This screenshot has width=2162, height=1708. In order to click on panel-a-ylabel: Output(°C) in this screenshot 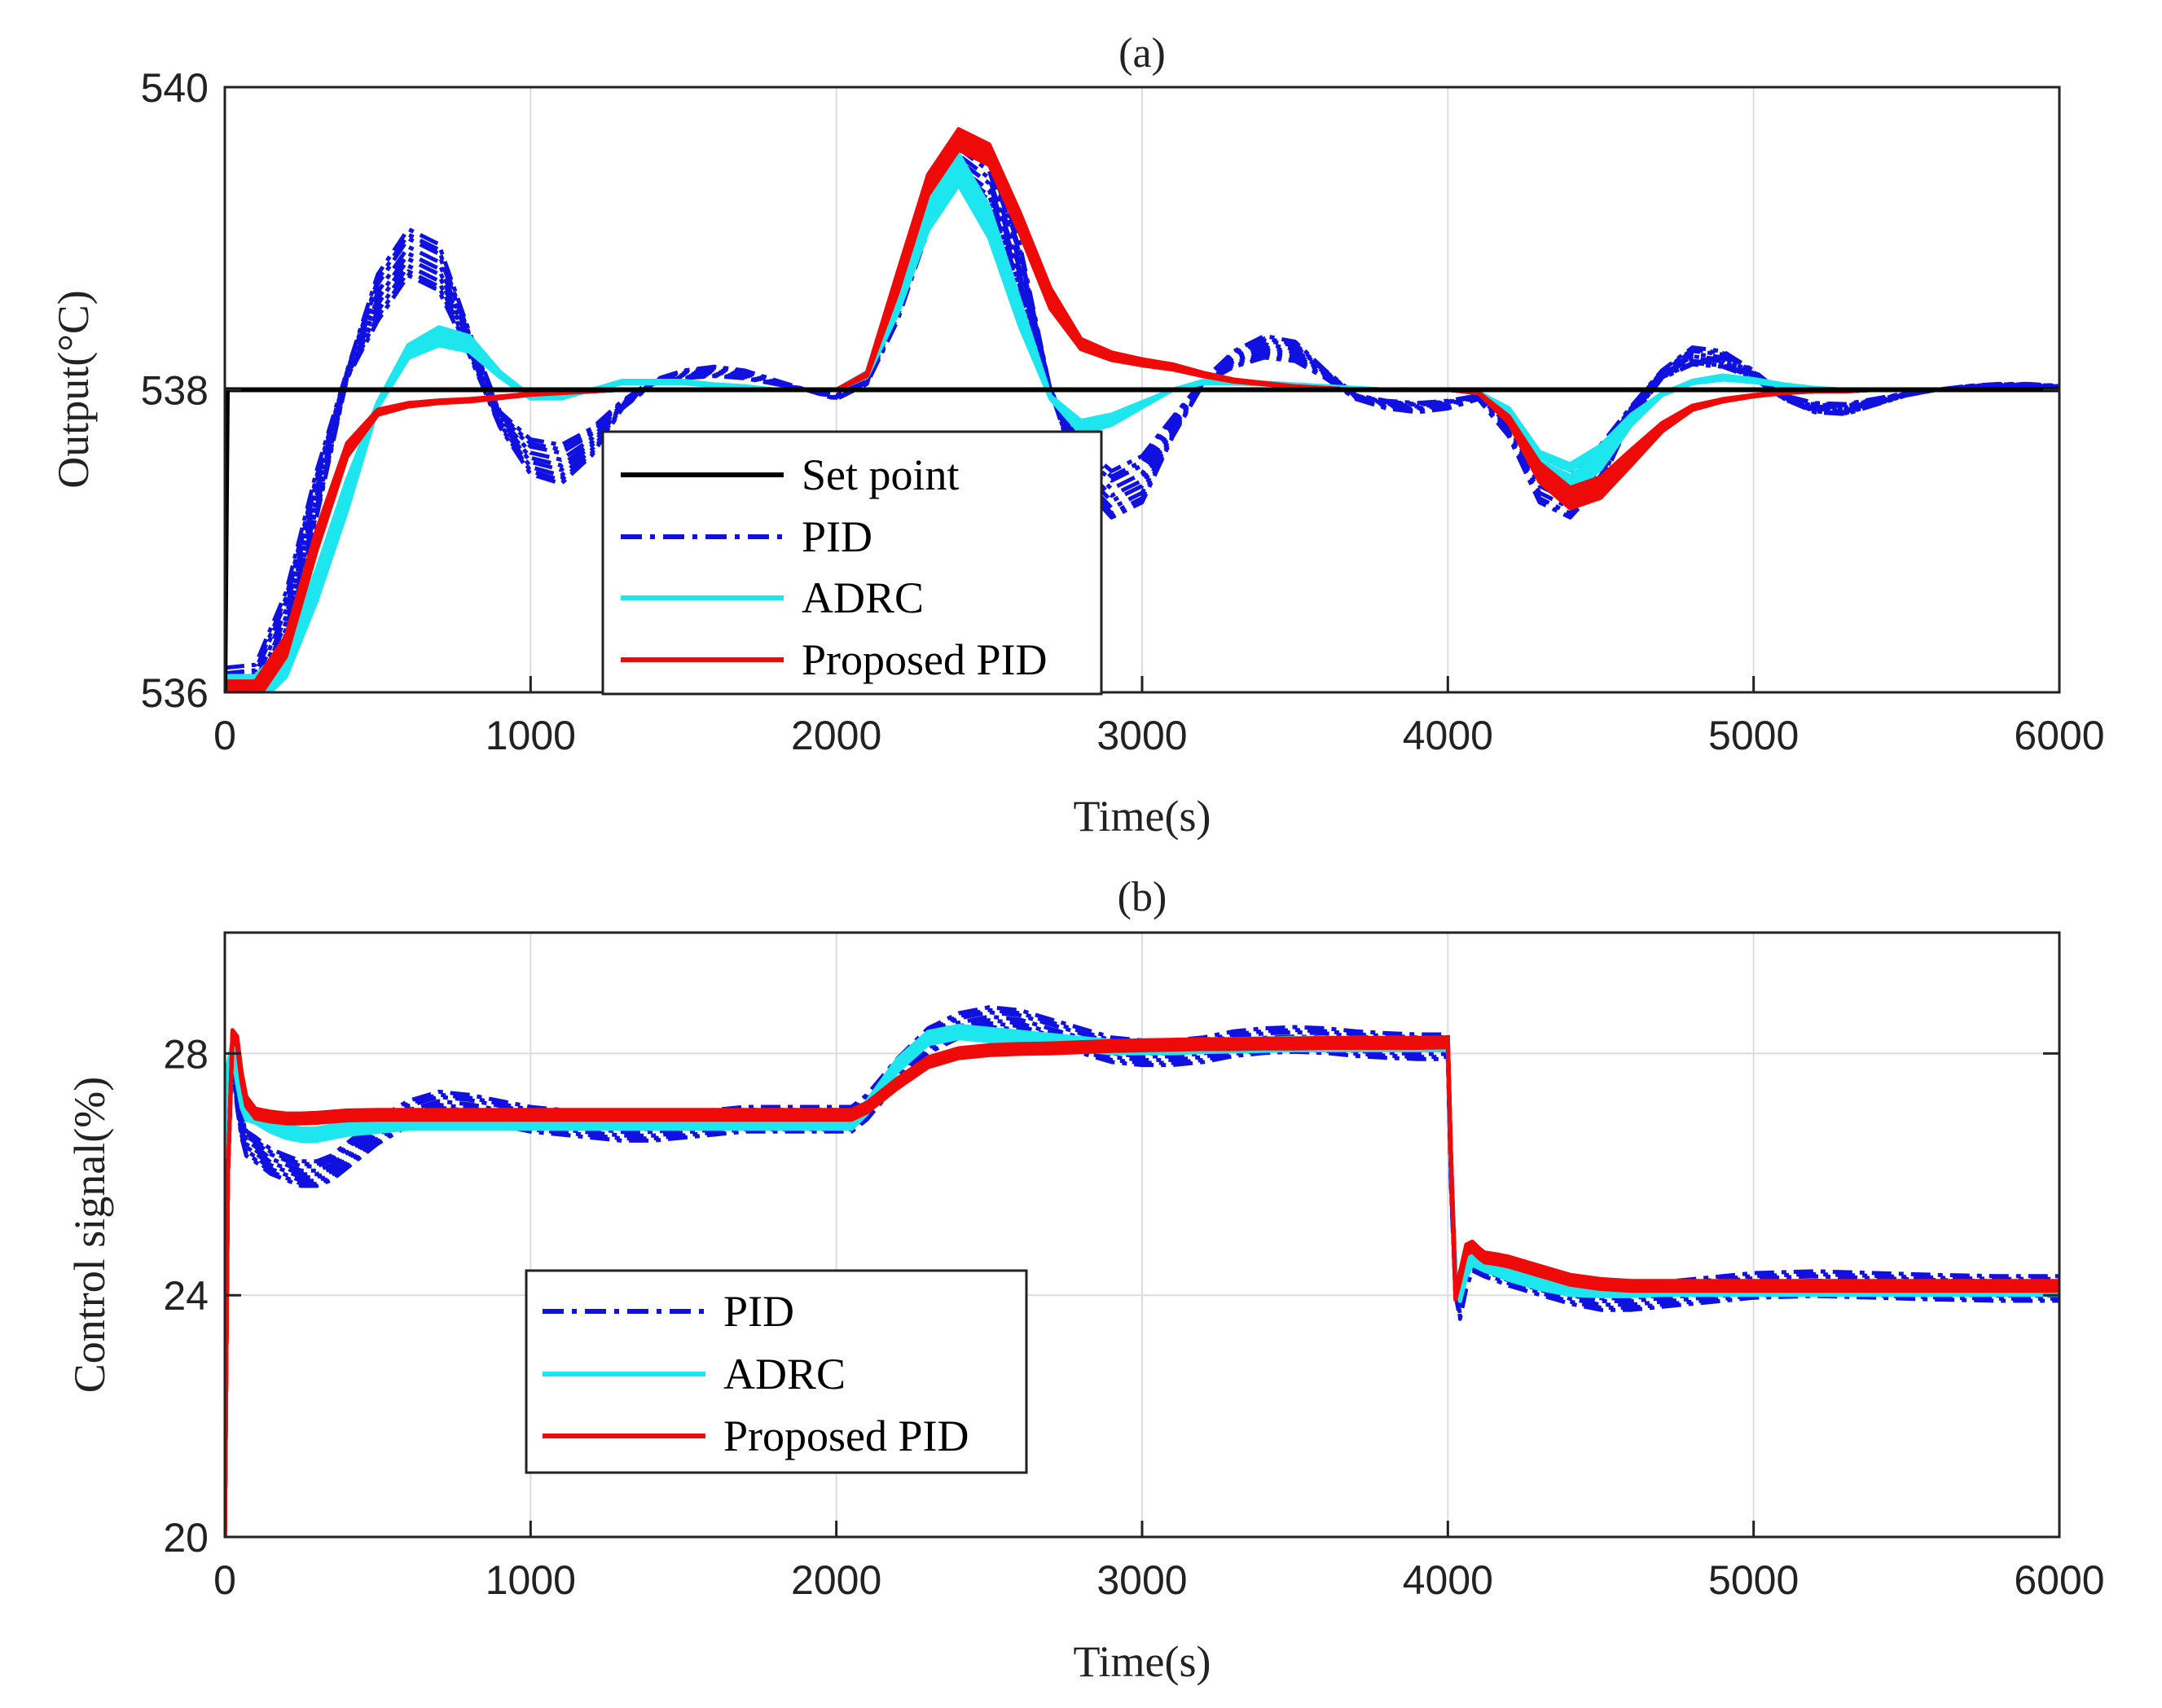, I will do `click(73, 389)`.